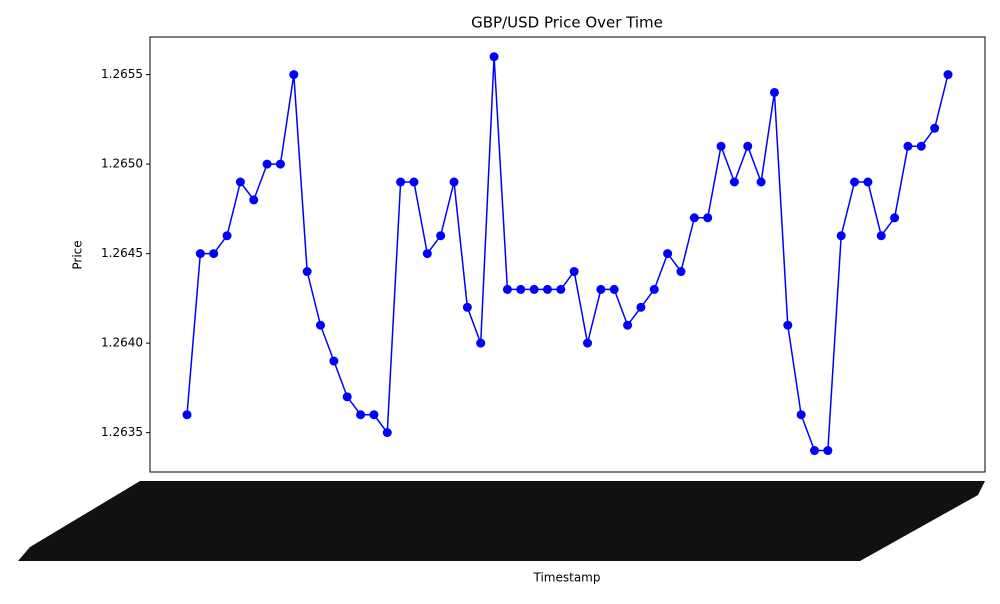  I want to click on y-tick-label: 1.2650, so click(122, 164).